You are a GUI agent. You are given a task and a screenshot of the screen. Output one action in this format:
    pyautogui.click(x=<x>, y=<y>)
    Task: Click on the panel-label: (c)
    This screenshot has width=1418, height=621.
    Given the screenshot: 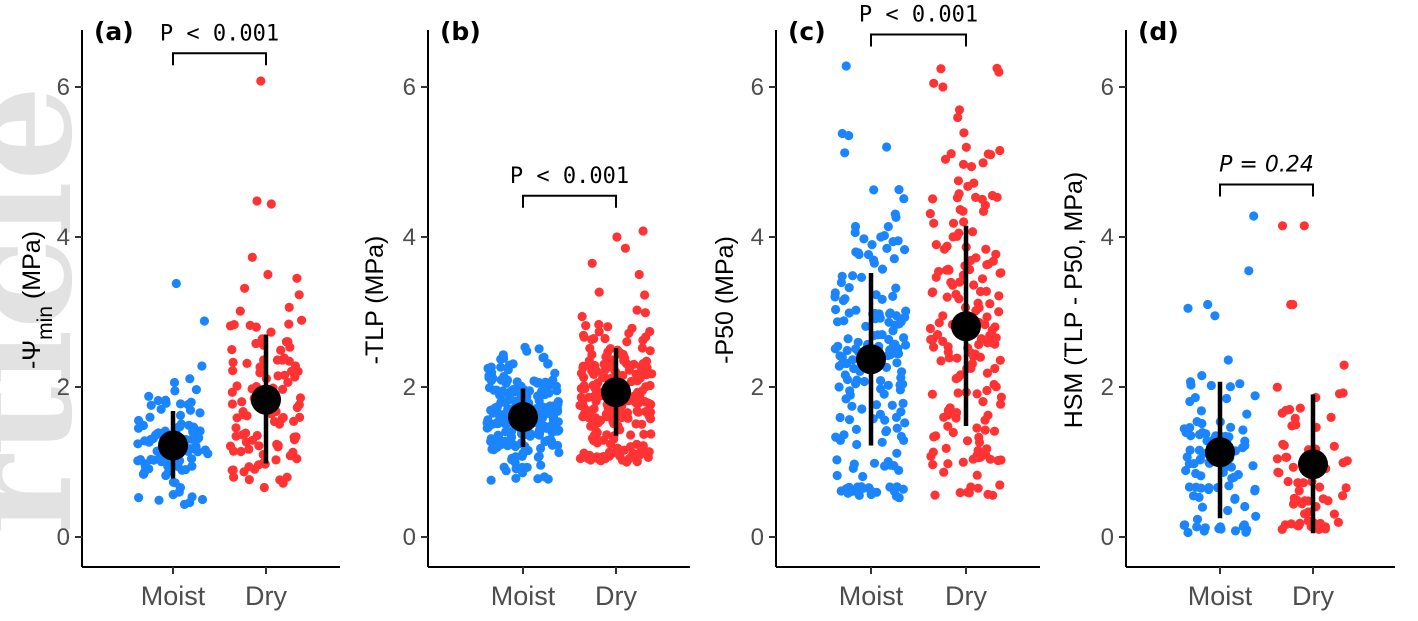 What is the action you would take?
    pyautogui.click(x=807, y=31)
    